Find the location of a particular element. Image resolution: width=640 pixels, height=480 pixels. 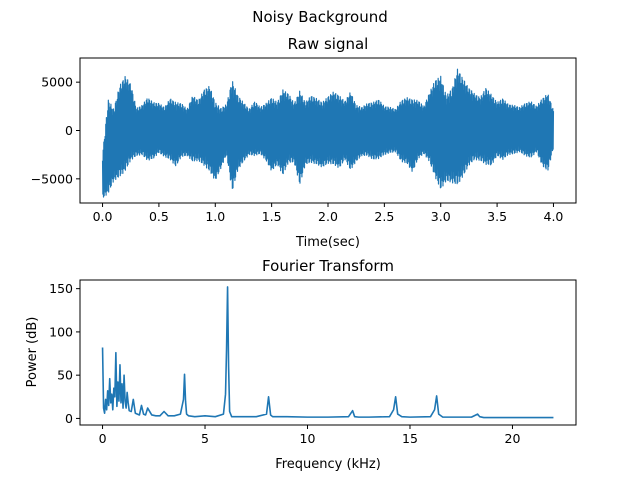

raw-signal-x-ticks: 0.0 0.5 1.0 1.5 2.0 2.5 3.0 3.5 4.0 is located at coordinates (328, 213).